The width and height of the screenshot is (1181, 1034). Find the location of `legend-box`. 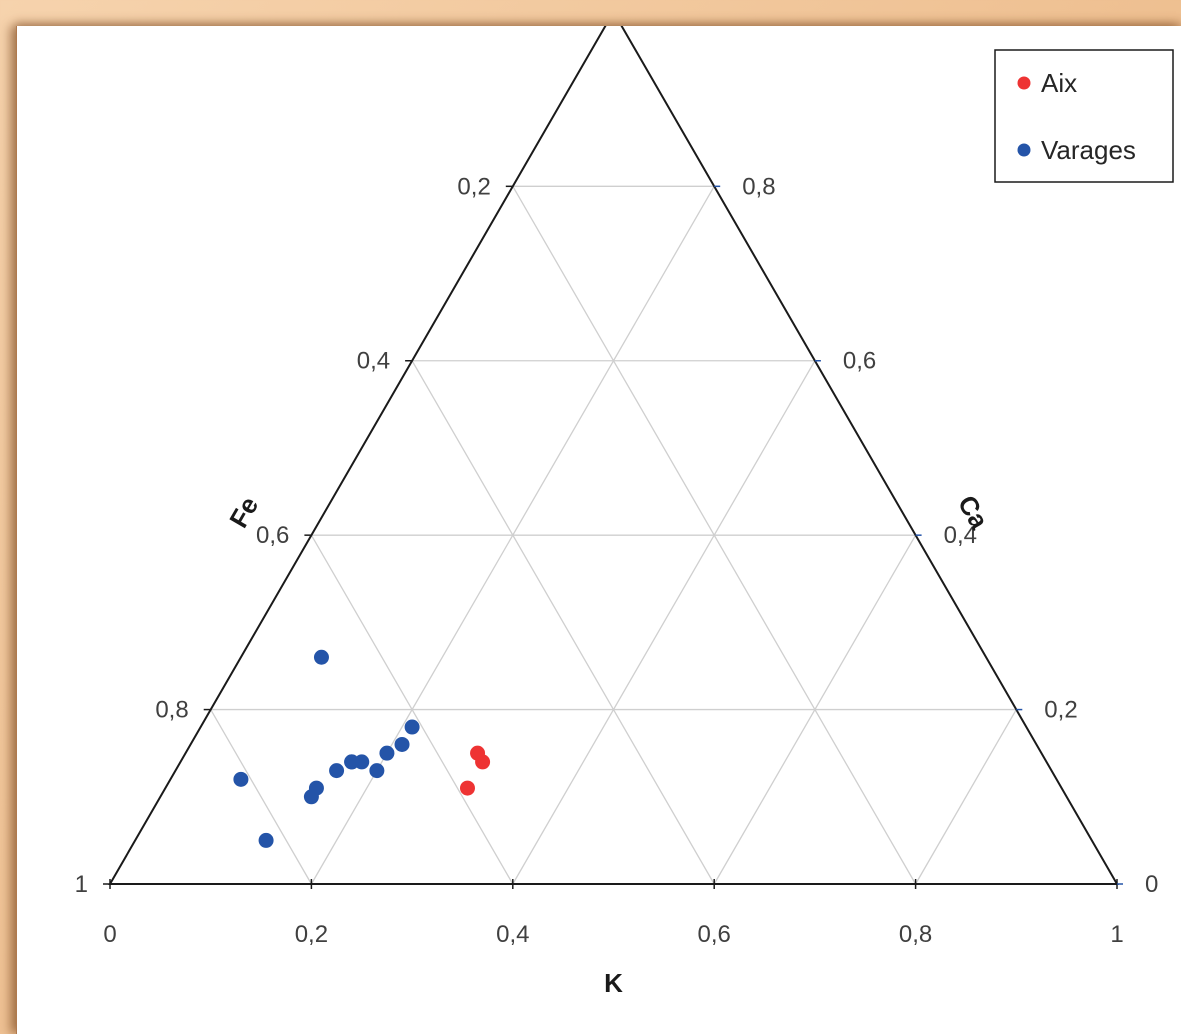

legend-box is located at coordinates (1084, 116).